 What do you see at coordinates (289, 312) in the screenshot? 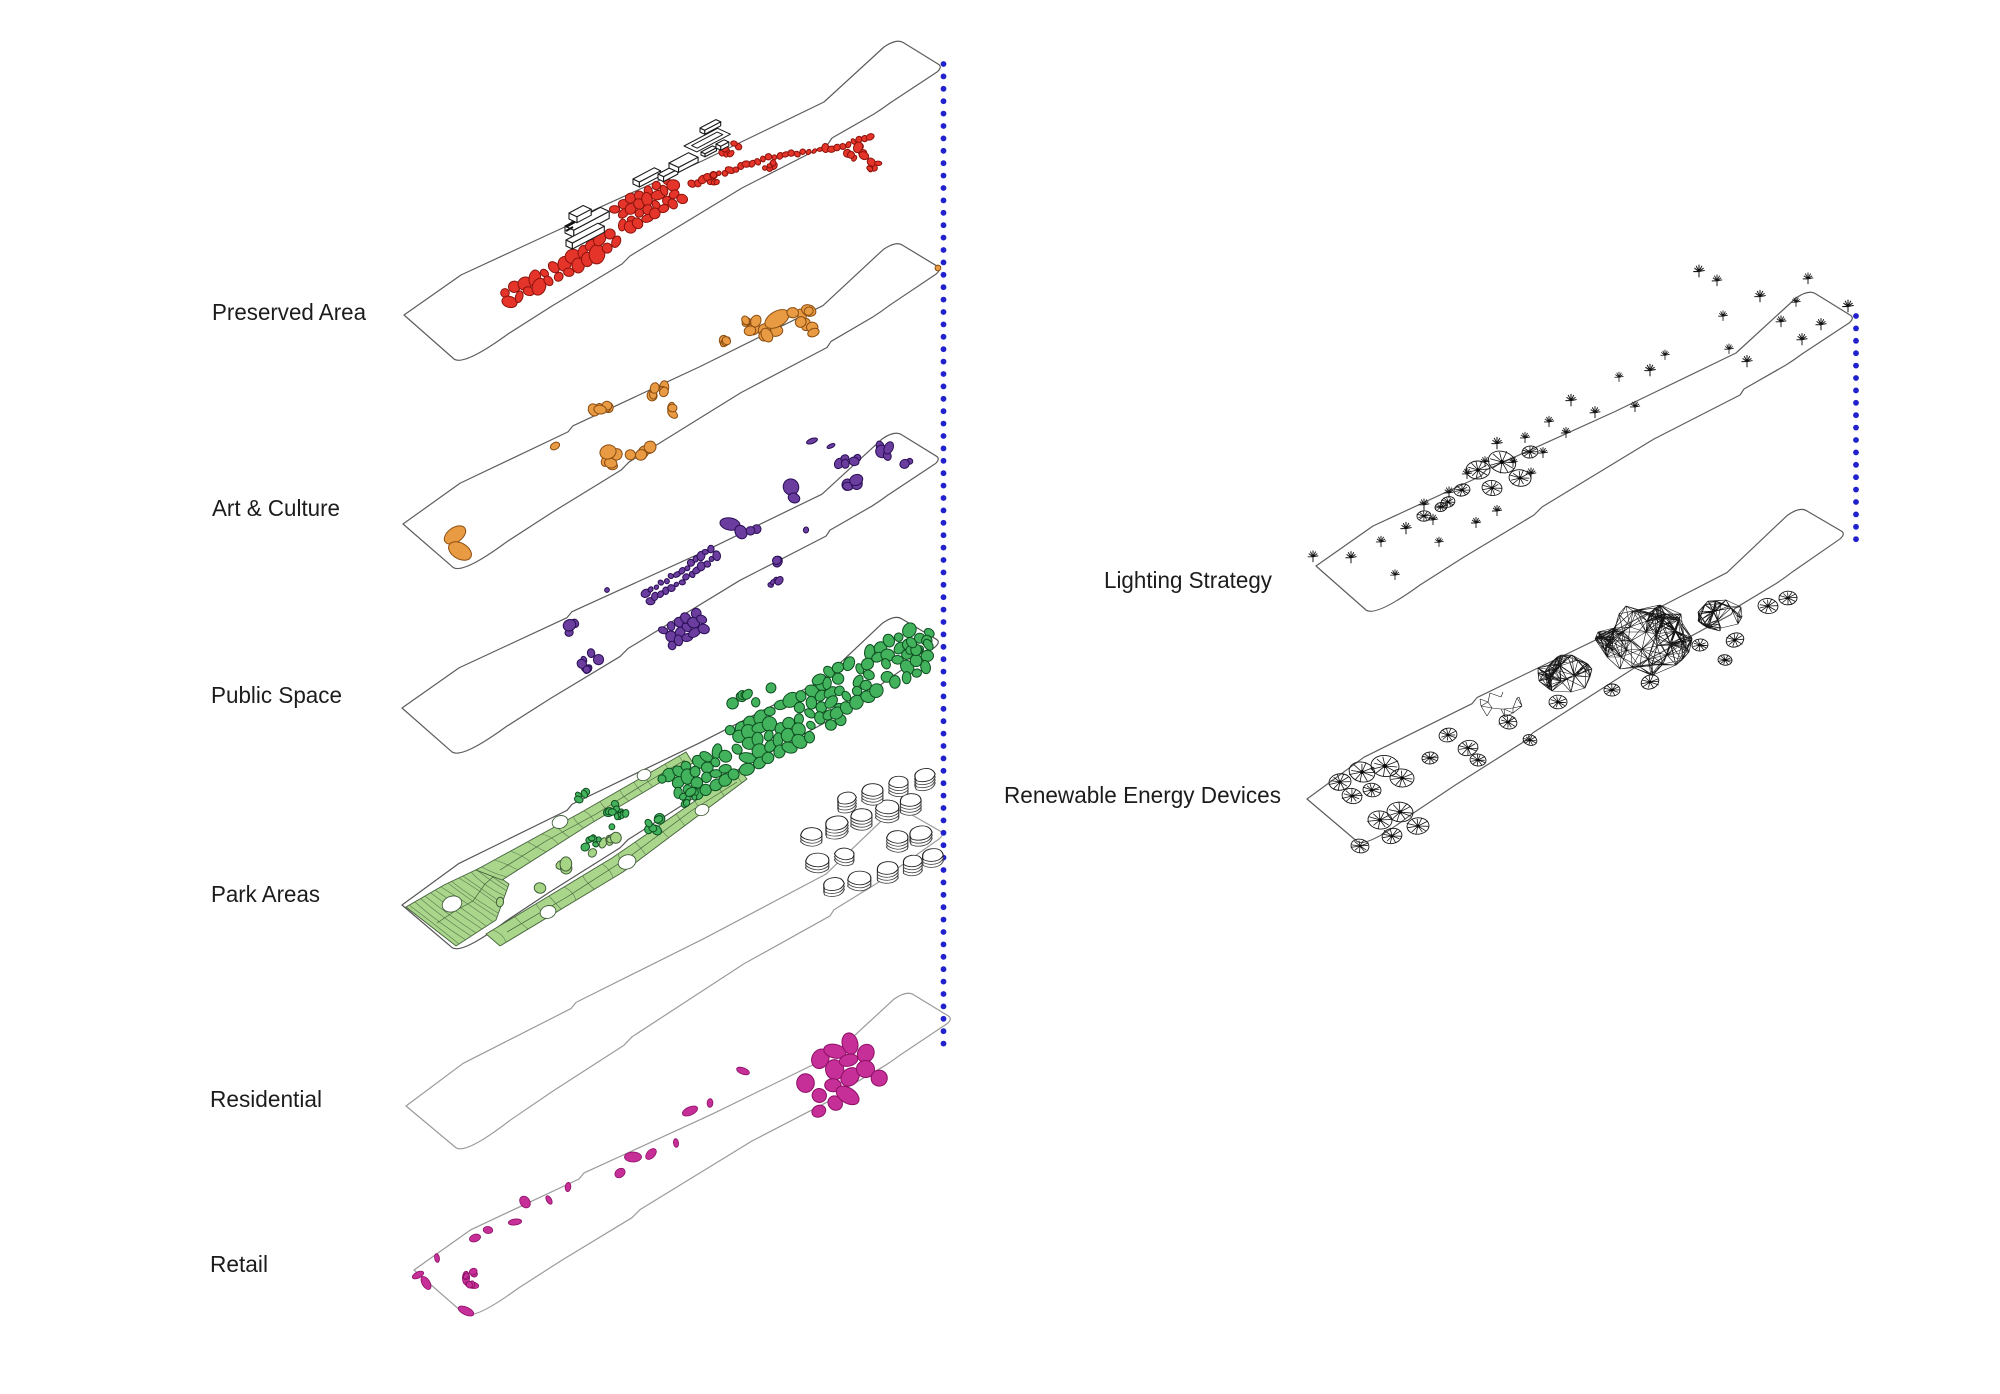
I see `svg-text: Preserved Area` at bounding box center [289, 312].